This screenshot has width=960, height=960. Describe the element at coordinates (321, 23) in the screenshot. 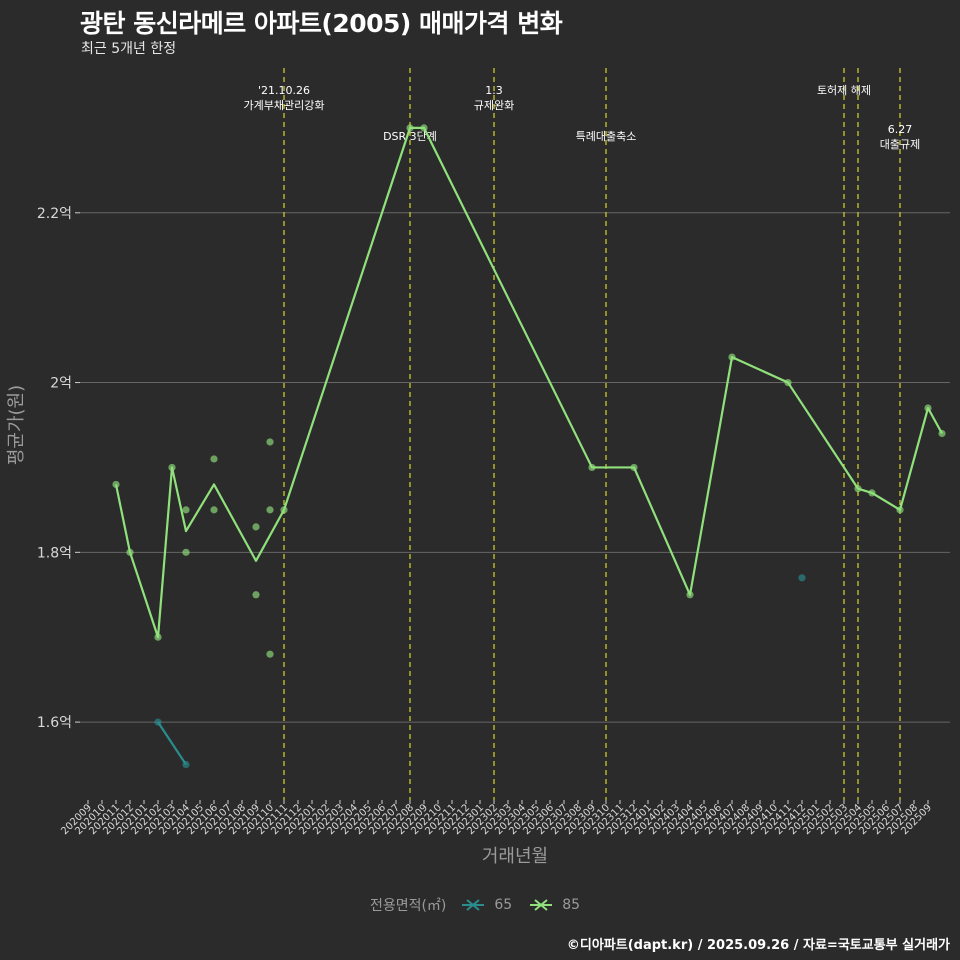

I see `chart-title: 광탄 동신라메르 아파트(2005) 매매가격 변화` at that location.